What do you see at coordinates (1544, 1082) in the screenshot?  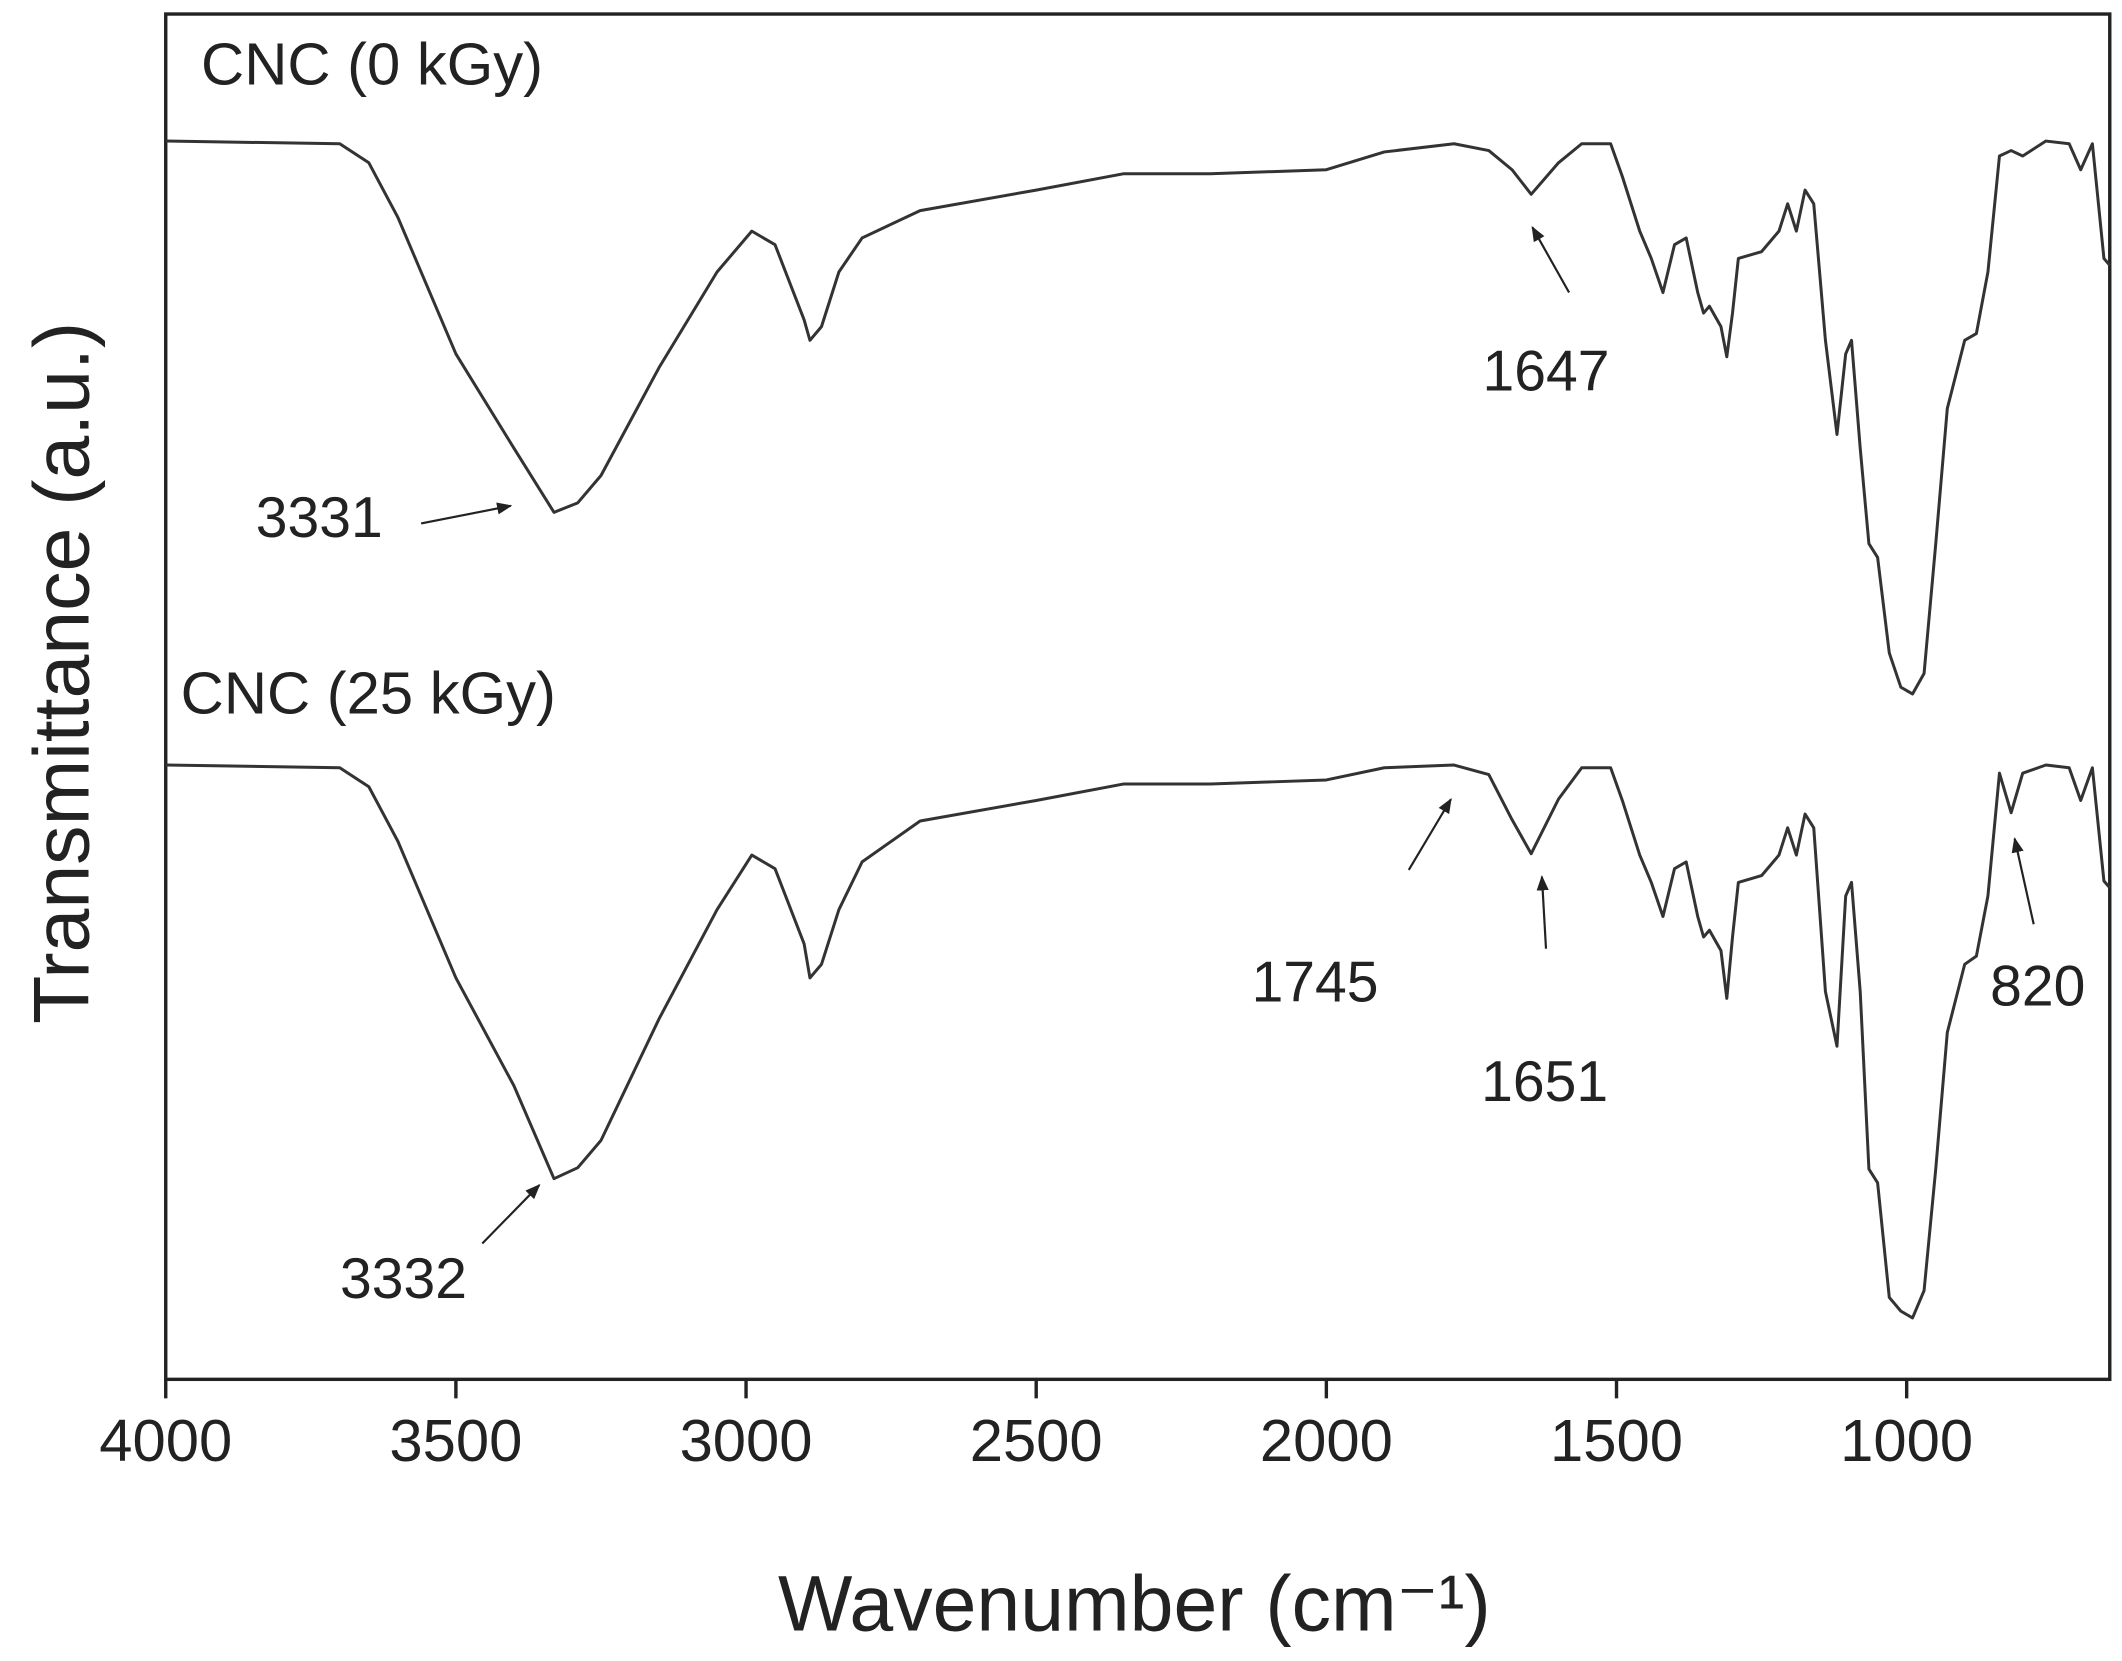 I see `peak-label: 1651` at bounding box center [1544, 1082].